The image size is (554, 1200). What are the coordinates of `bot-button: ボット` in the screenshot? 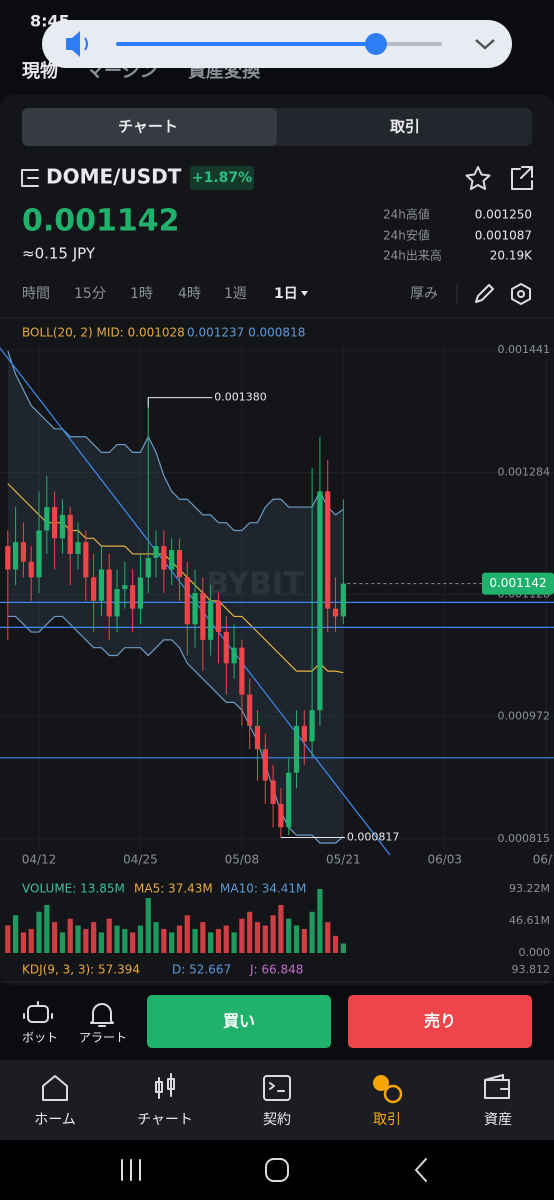 It's located at (40, 1023).